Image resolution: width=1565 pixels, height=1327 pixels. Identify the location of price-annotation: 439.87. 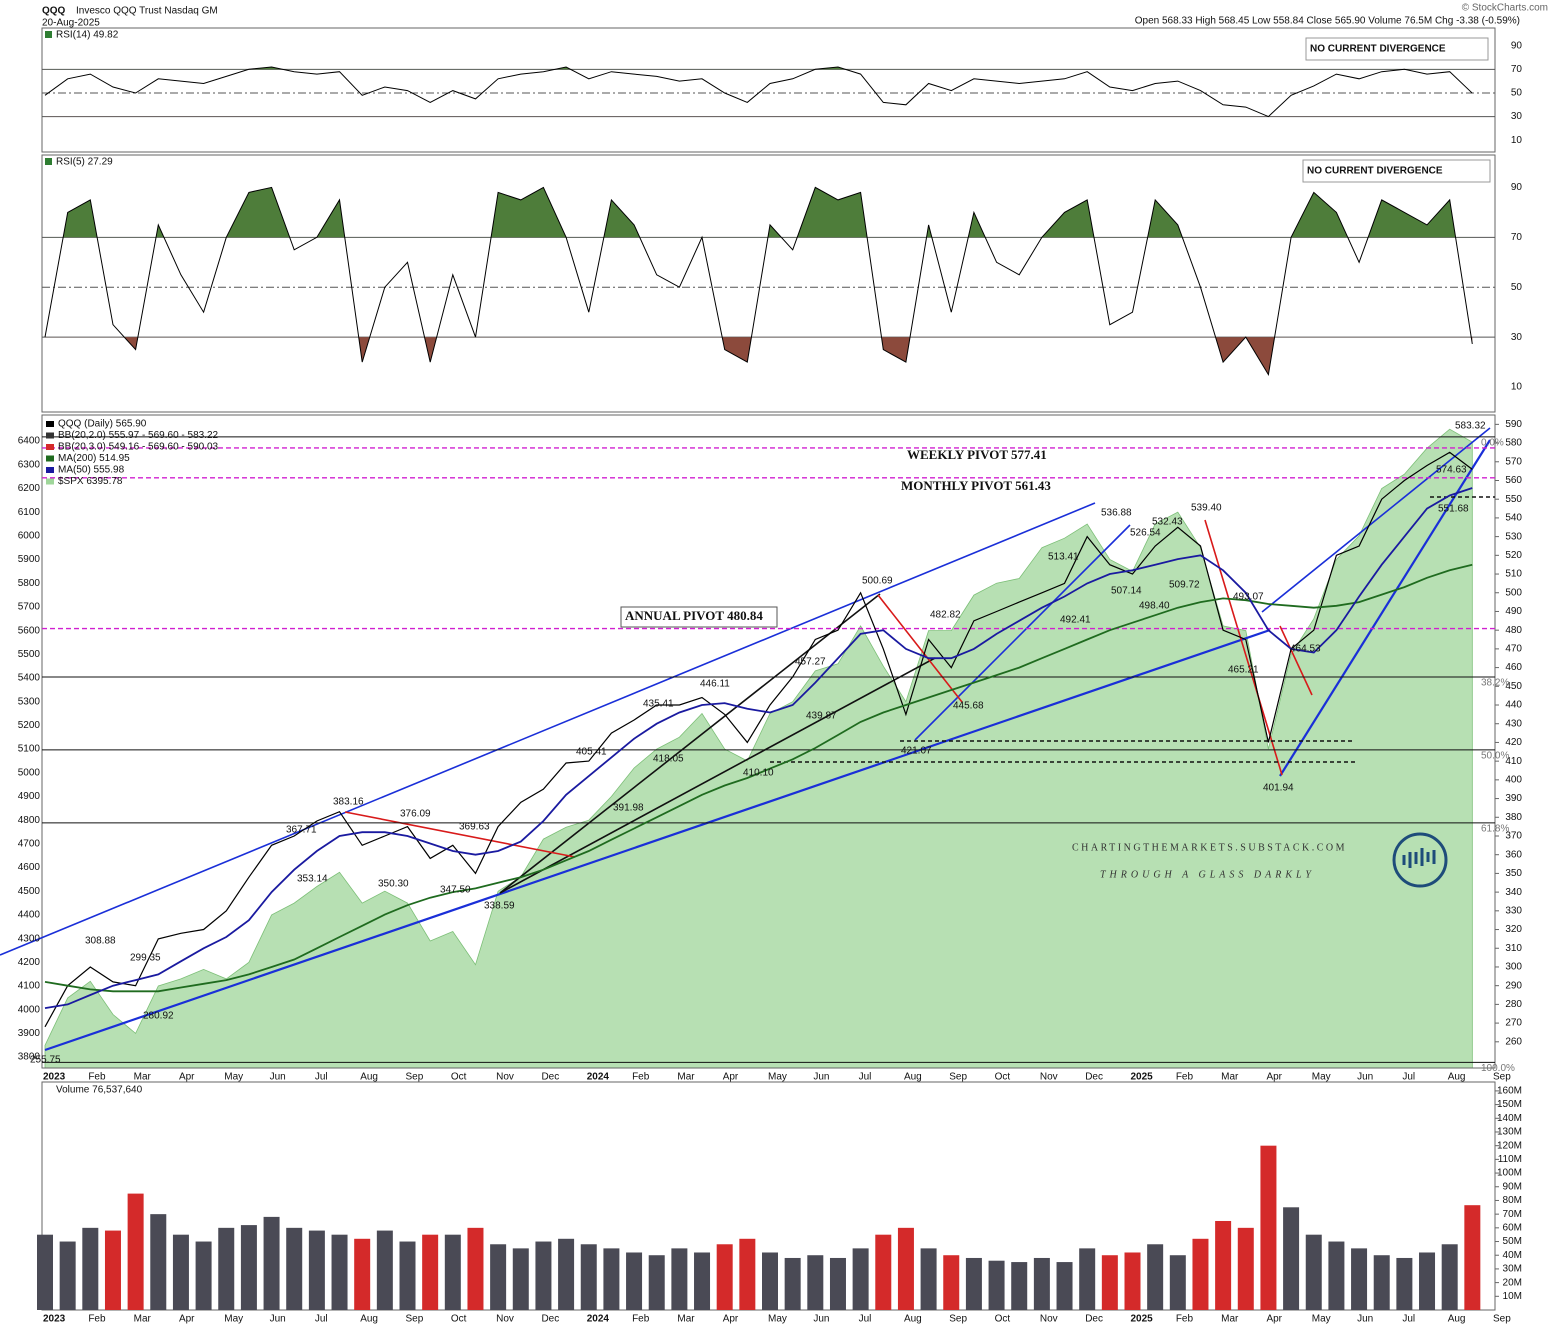
(821, 716).